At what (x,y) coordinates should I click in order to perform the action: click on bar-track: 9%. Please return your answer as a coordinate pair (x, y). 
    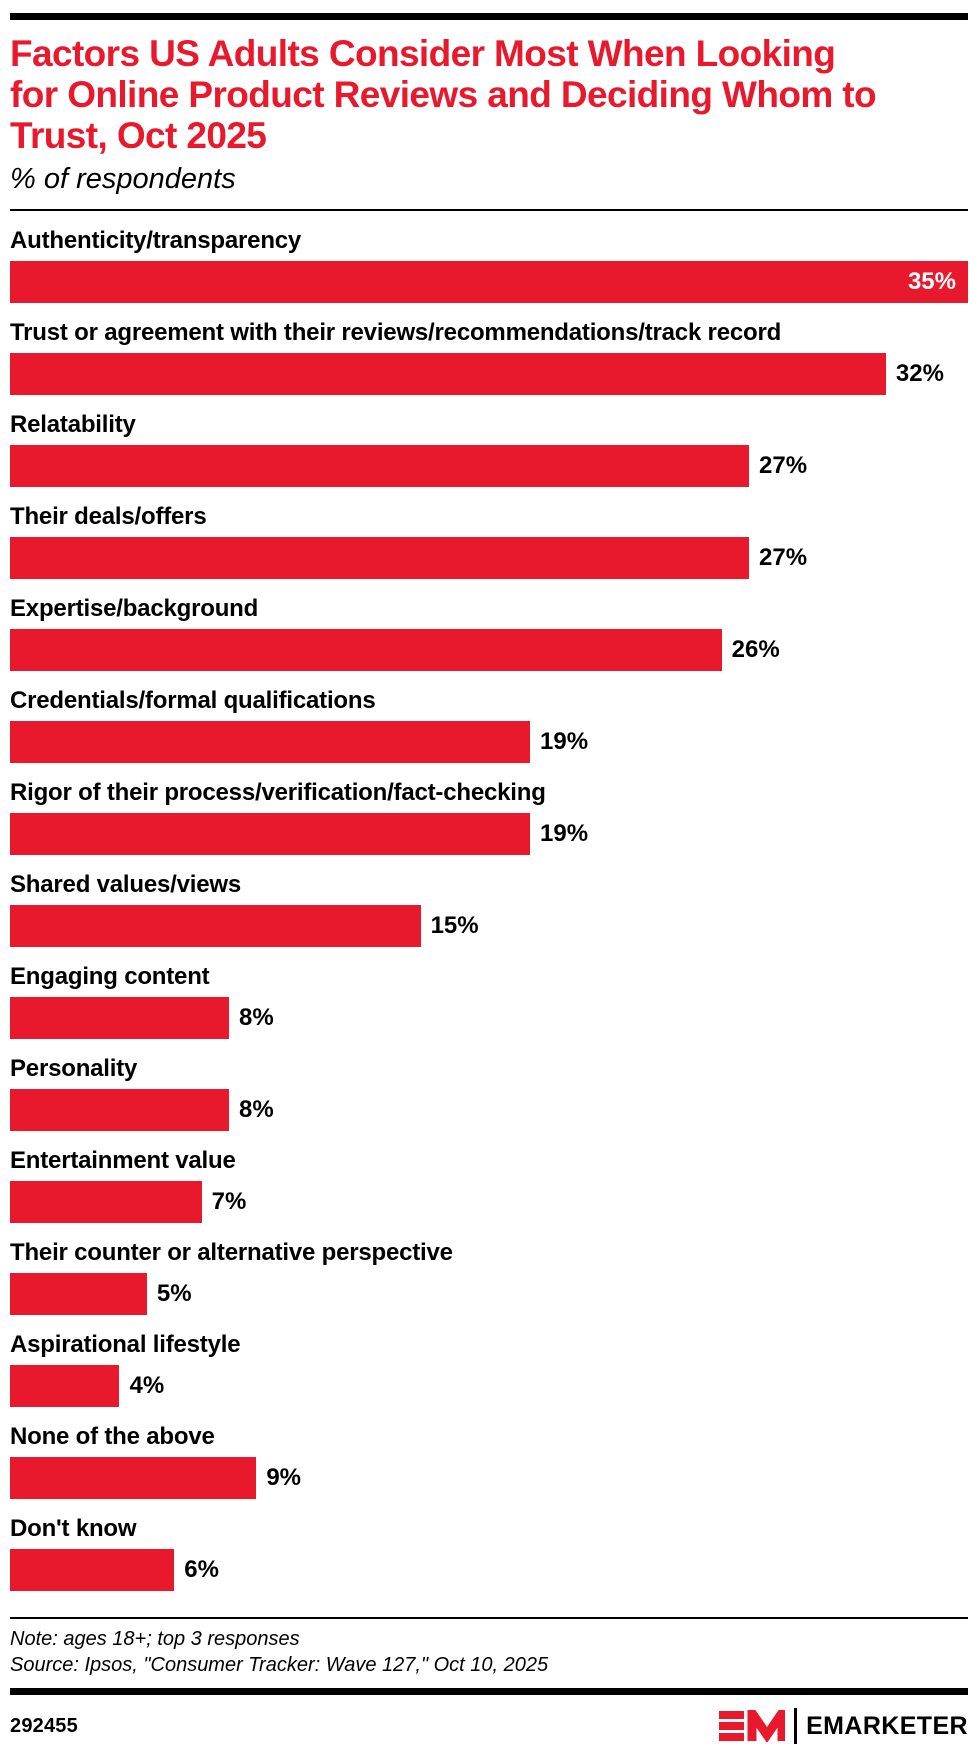
    Looking at the image, I should click on (489, 1478).